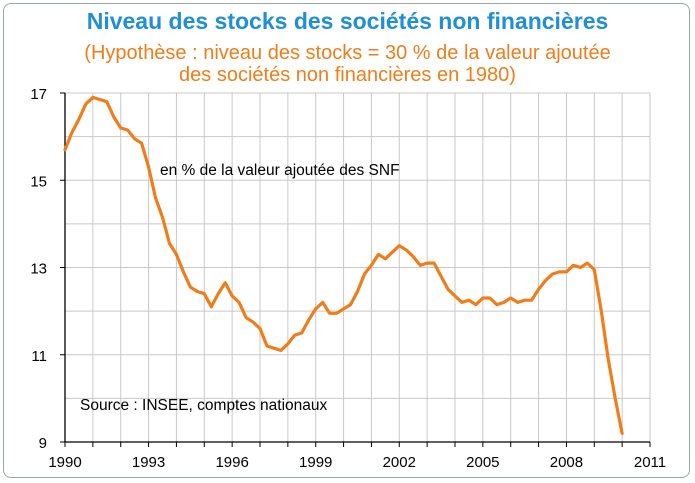  I want to click on y-tick-label-17: 17, so click(38, 94).